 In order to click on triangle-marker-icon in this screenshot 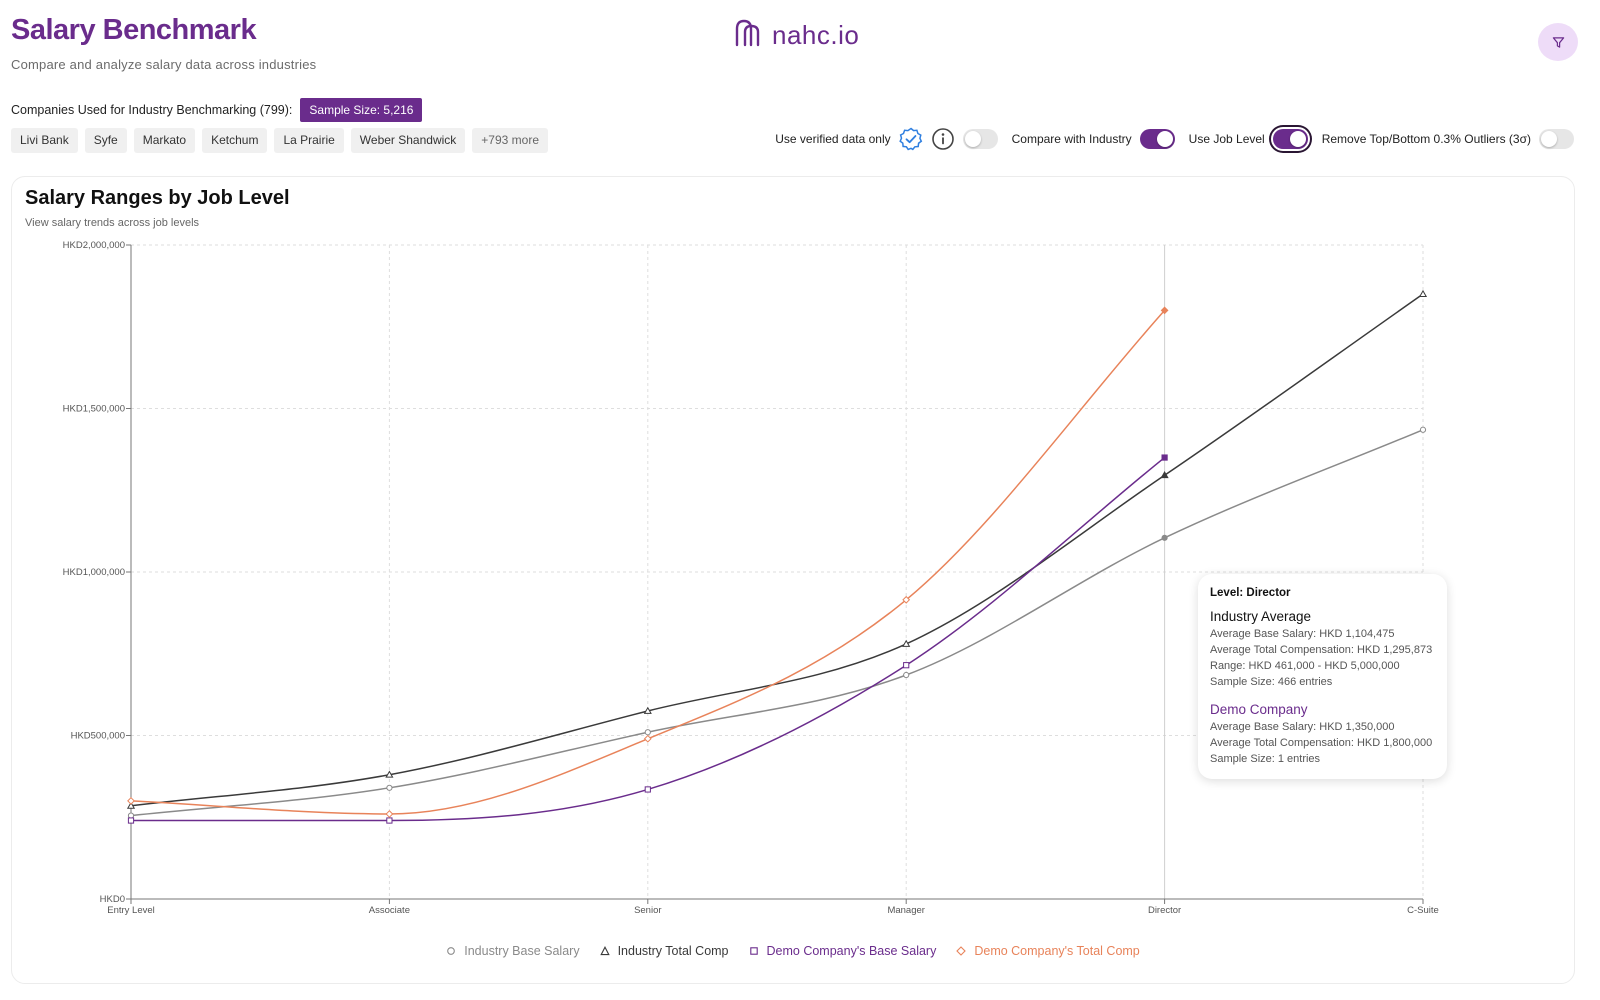, I will do `click(604, 951)`.